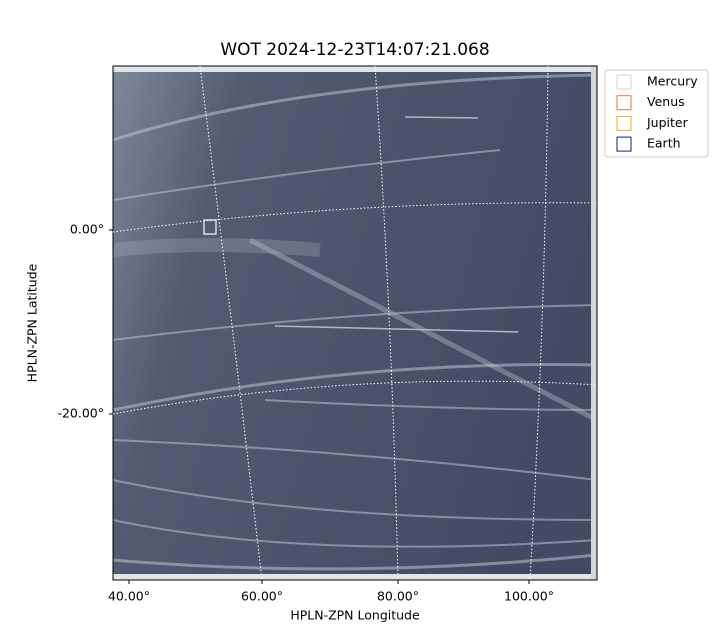  What do you see at coordinates (529, 596) in the screenshot?
I see `x-tick-label: 100.00°` at bounding box center [529, 596].